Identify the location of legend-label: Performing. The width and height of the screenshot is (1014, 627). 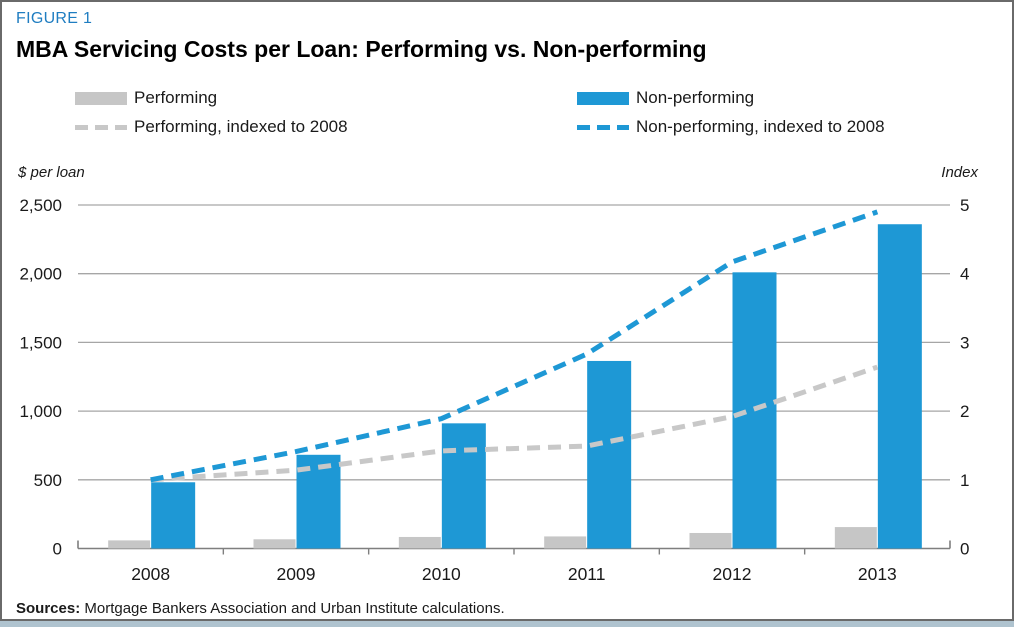
(176, 97).